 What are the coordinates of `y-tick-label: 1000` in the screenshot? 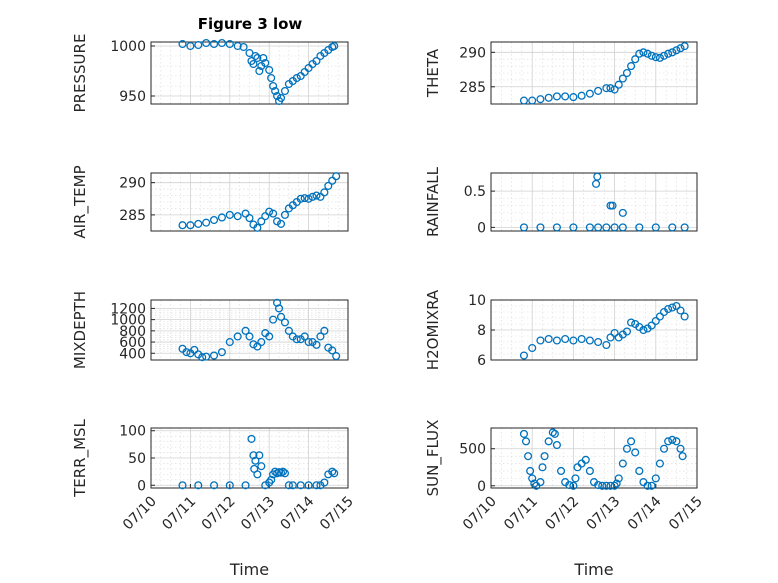 It's located at (128, 321).